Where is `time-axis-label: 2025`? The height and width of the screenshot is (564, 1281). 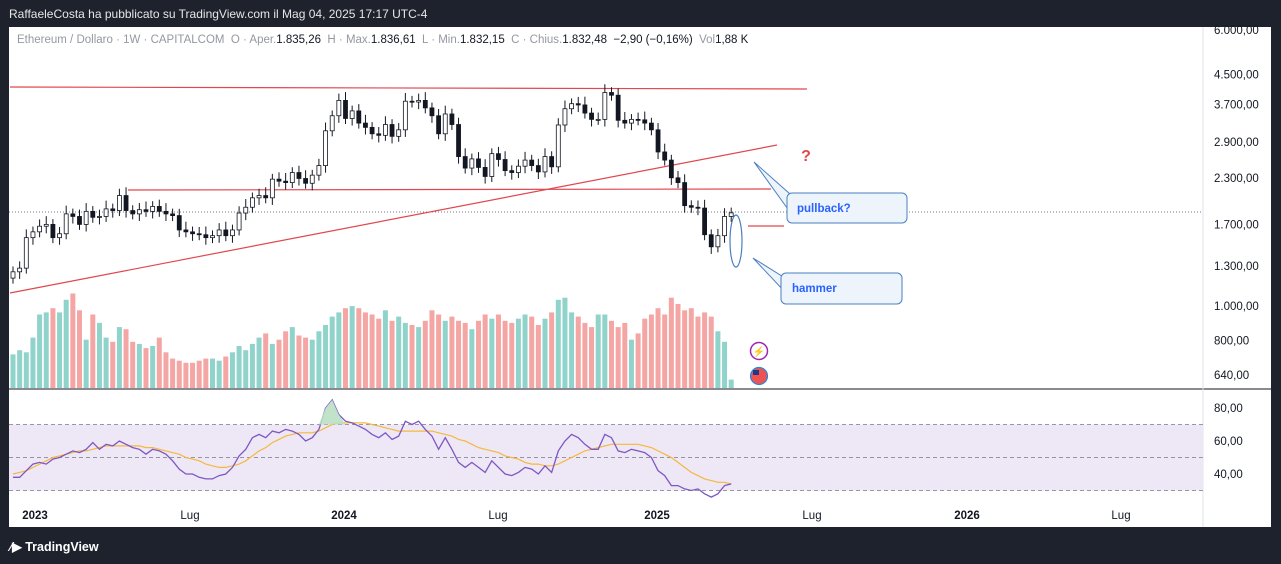 time-axis-label: 2025 is located at coordinates (657, 516).